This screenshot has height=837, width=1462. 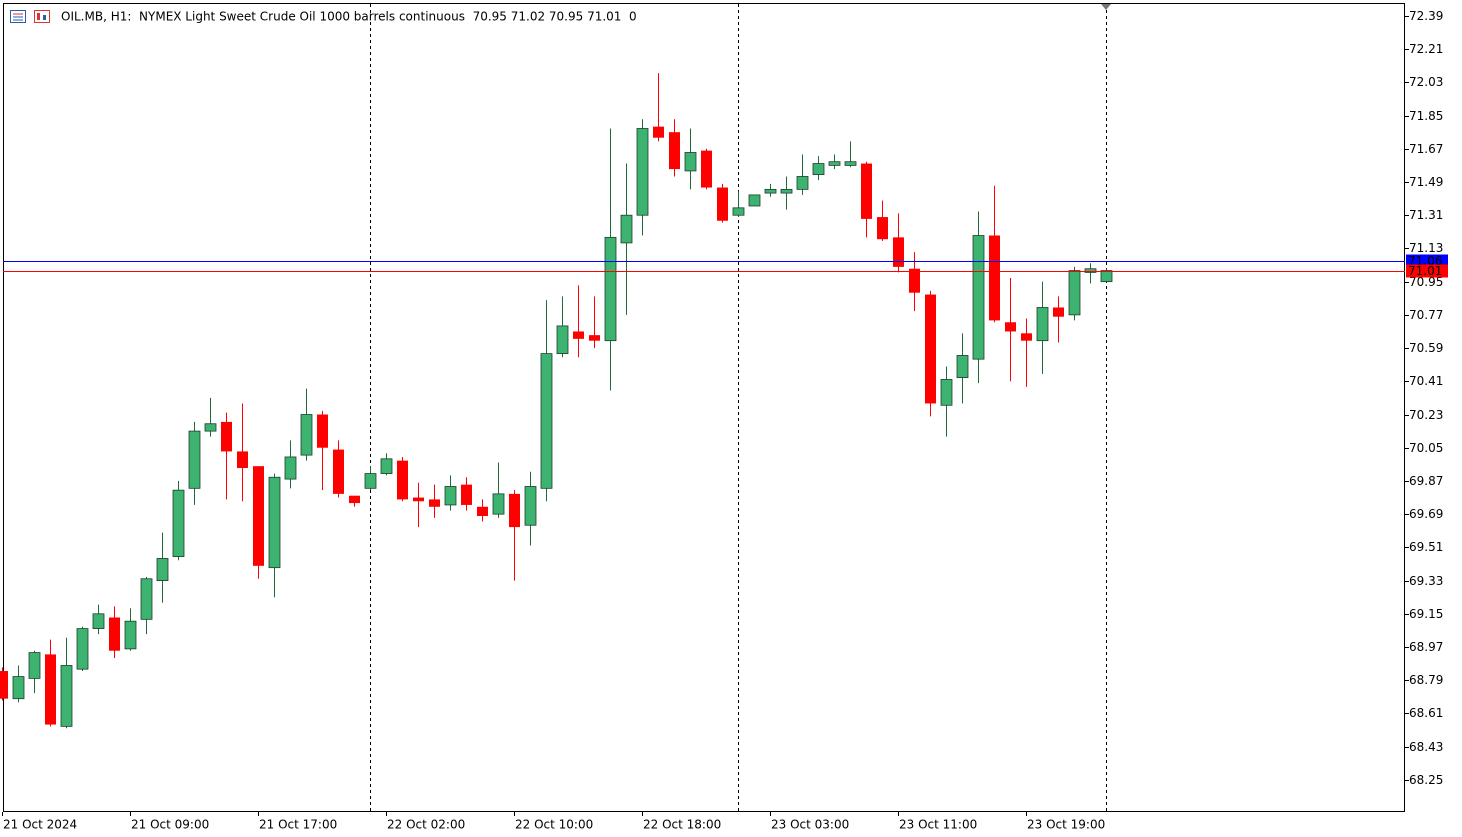 I want to click on x-tick-label: 22 Oct 02:00, so click(x=426, y=825).